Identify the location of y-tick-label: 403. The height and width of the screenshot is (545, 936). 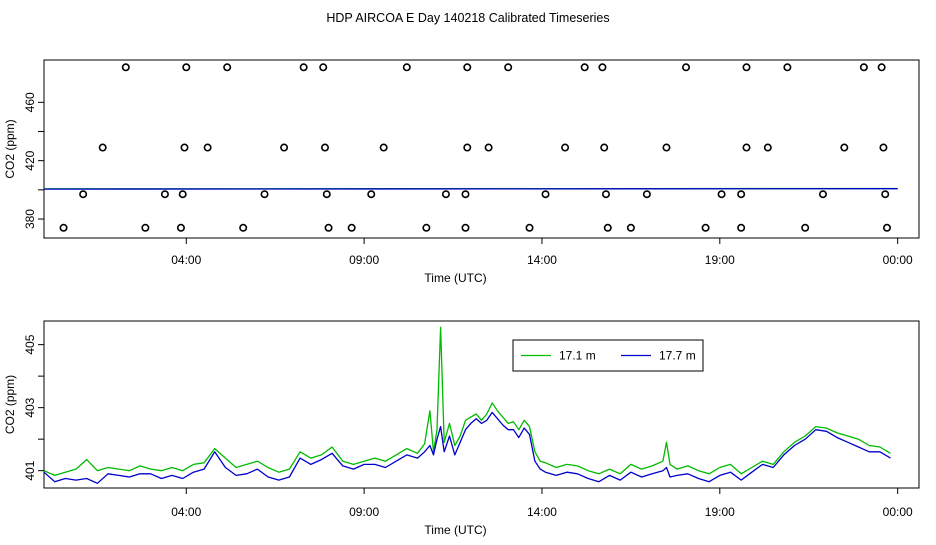
(30, 407).